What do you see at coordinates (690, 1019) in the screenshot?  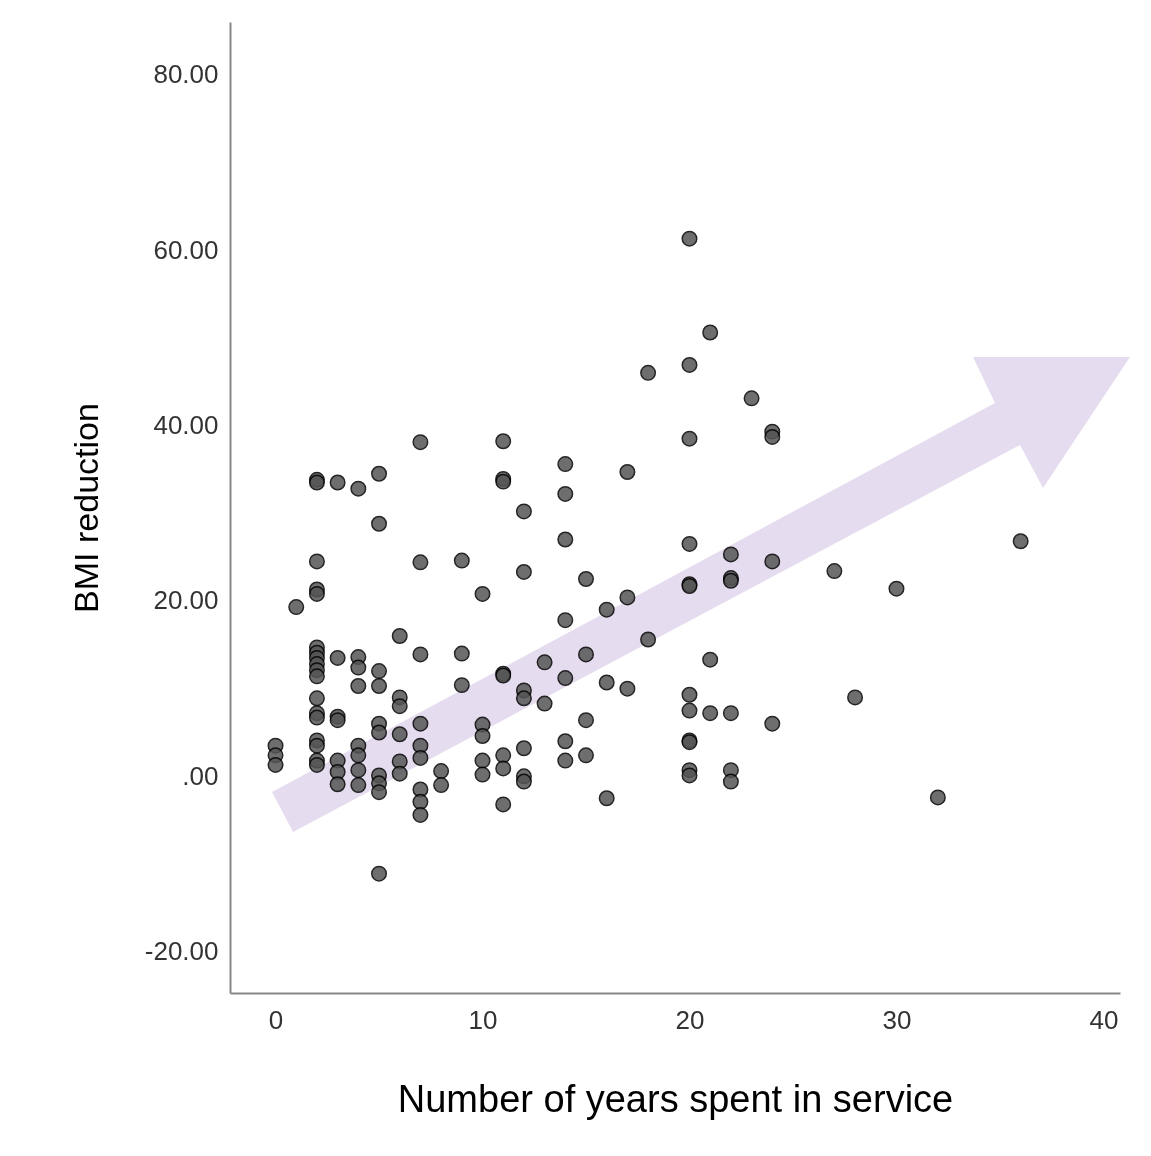 I see `x-tick-label: 20` at bounding box center [690, 1019].